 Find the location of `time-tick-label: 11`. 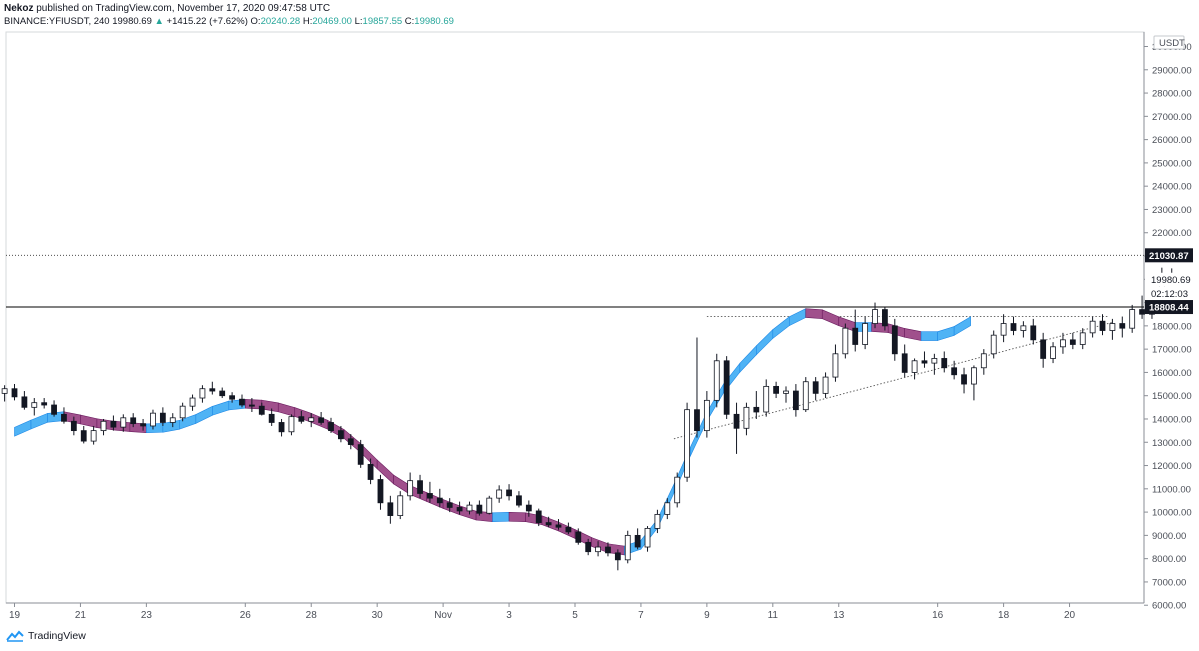

time-tick-label: 11 is located at coordinates (773, 615).